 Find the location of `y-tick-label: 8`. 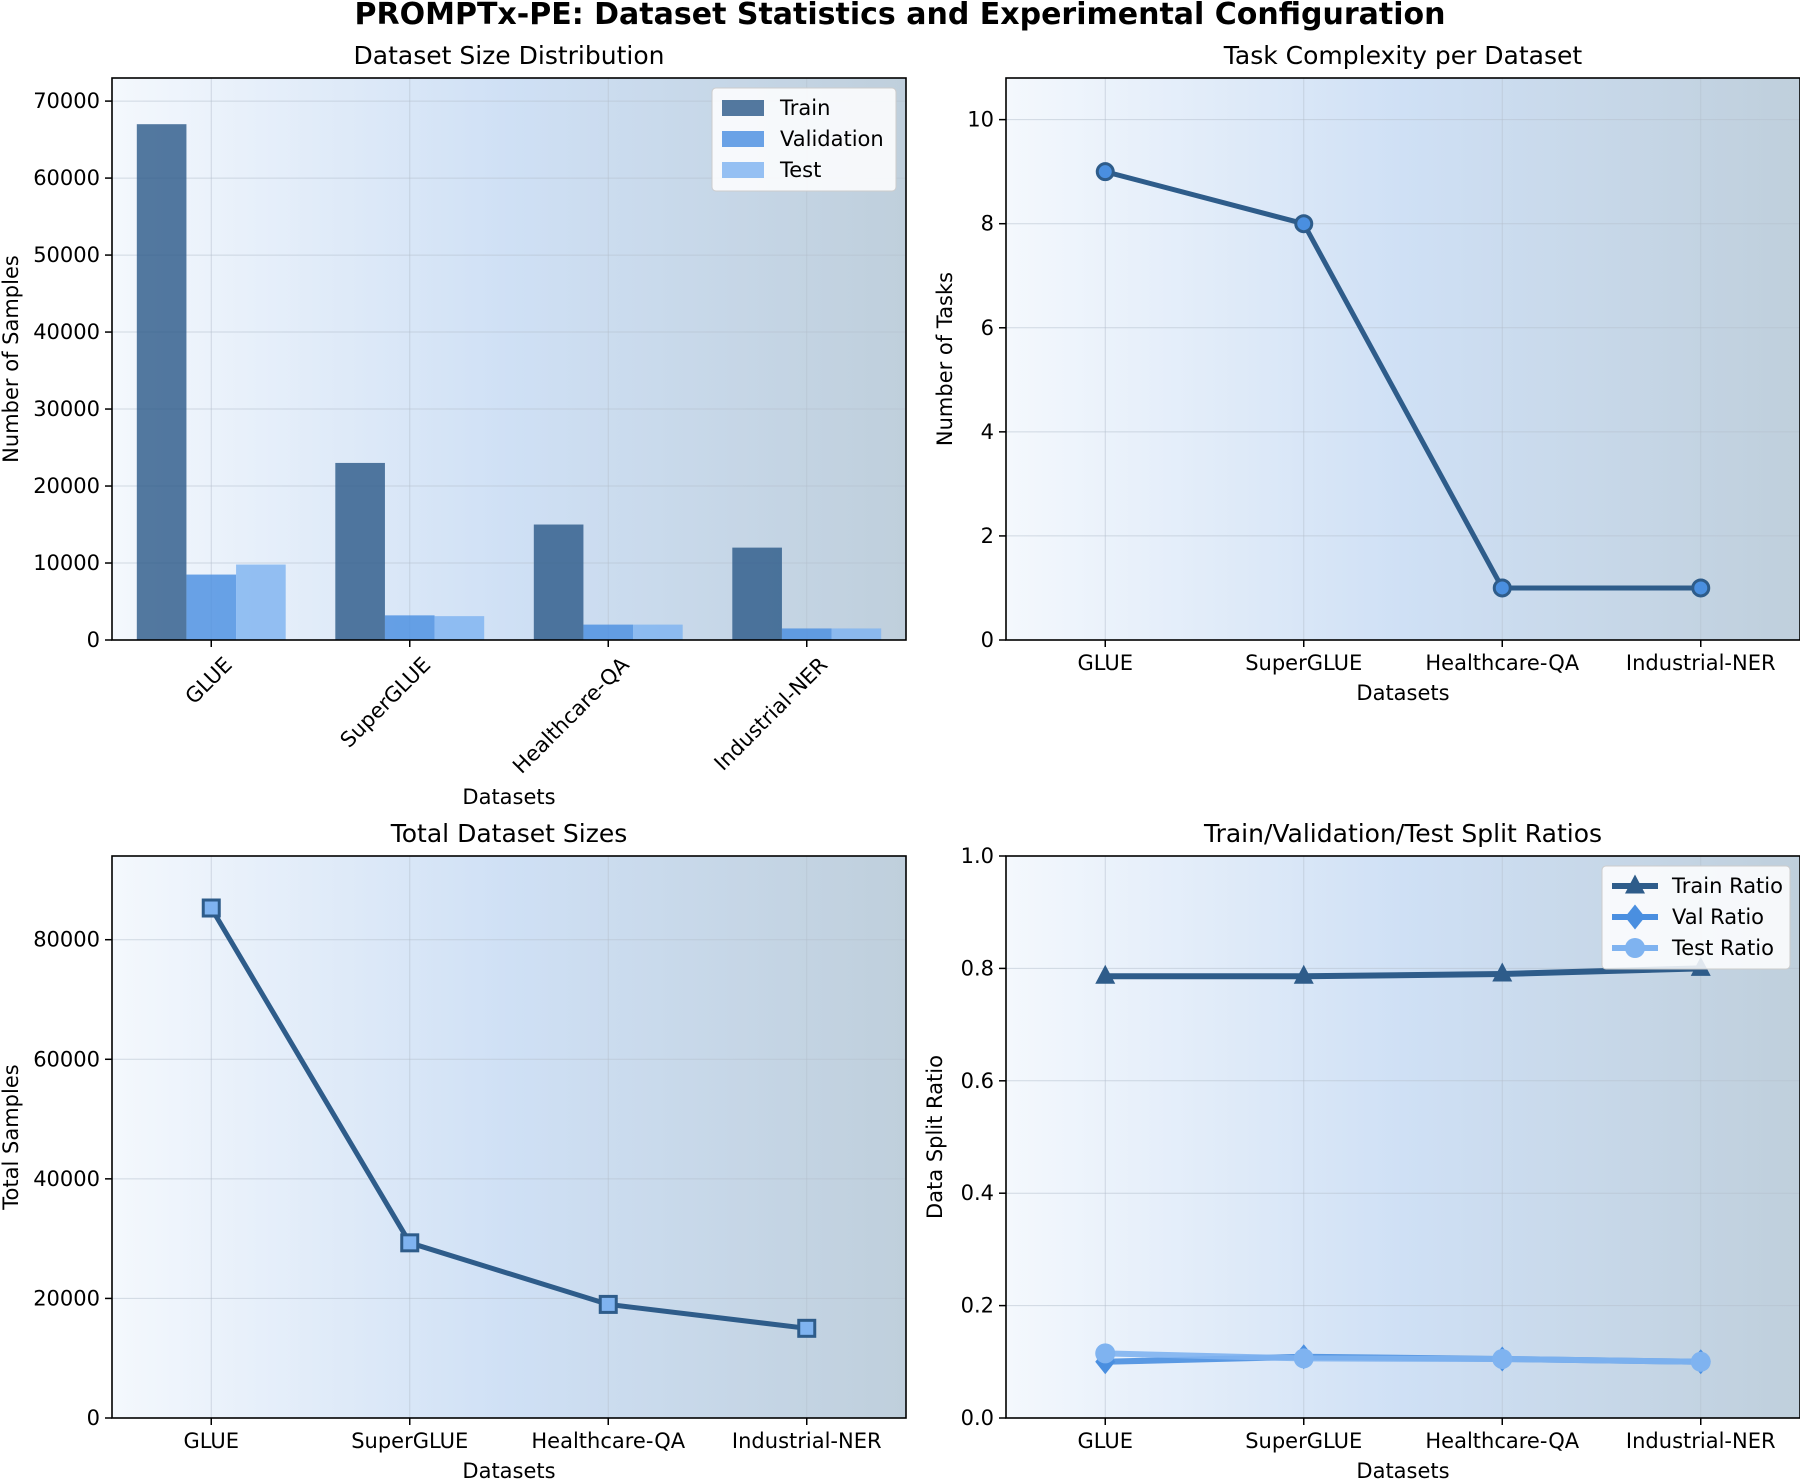

y-tick-label: 8 is located at coordinates (987, 224).